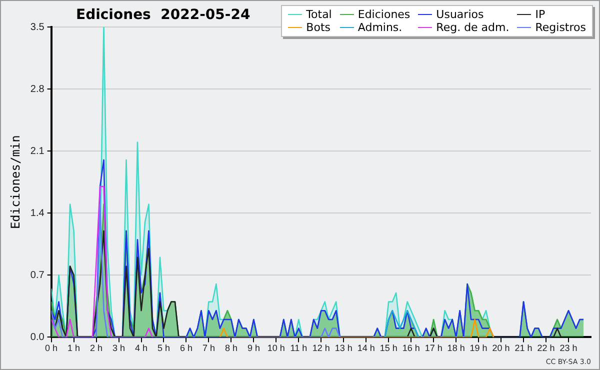  Describe the element at coordinates (473, 27) in the screenshot. I see `legend-label: Reg. de adm.` at that location.